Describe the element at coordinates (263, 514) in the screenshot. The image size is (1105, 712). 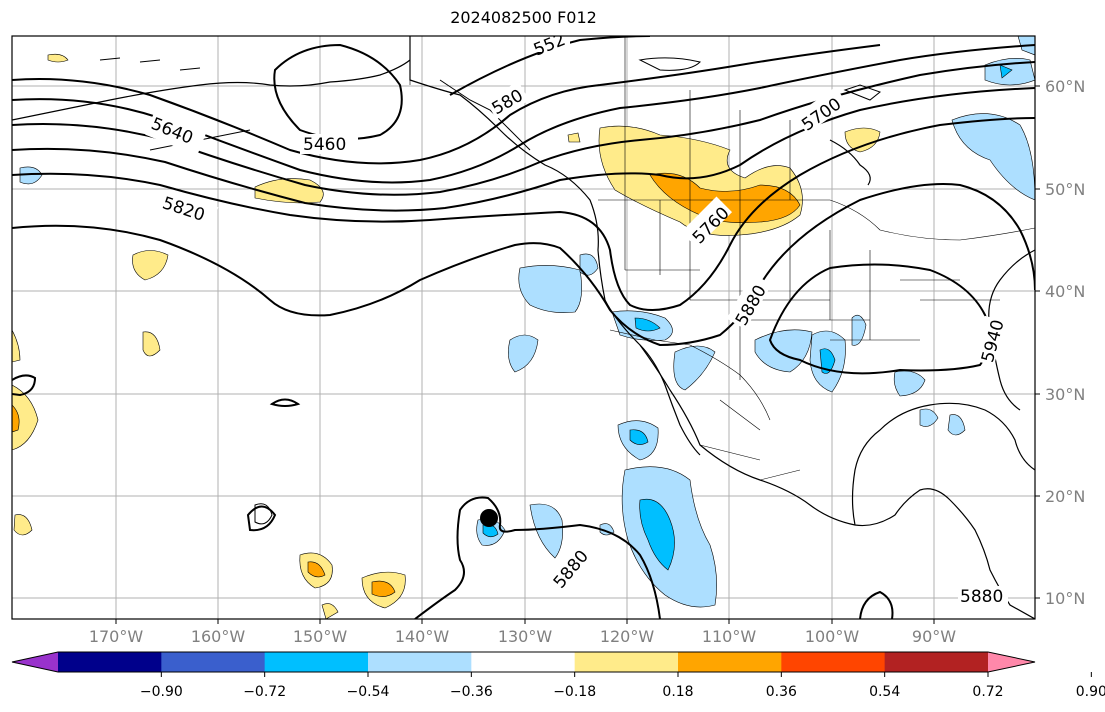
I see `hawaii-island` at that location.